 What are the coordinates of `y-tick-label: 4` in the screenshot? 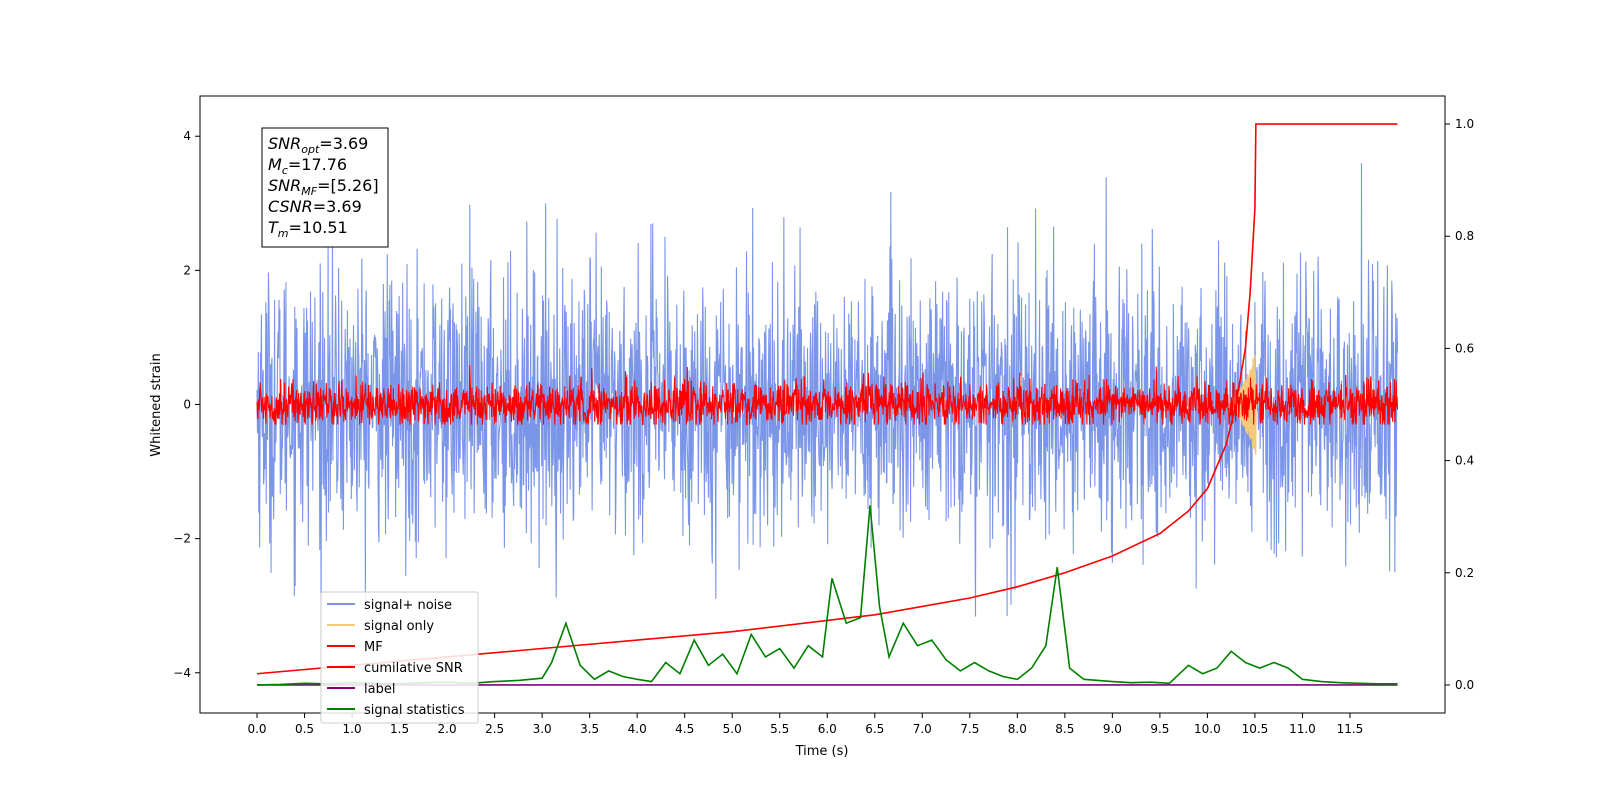 It's located at (187, 136).